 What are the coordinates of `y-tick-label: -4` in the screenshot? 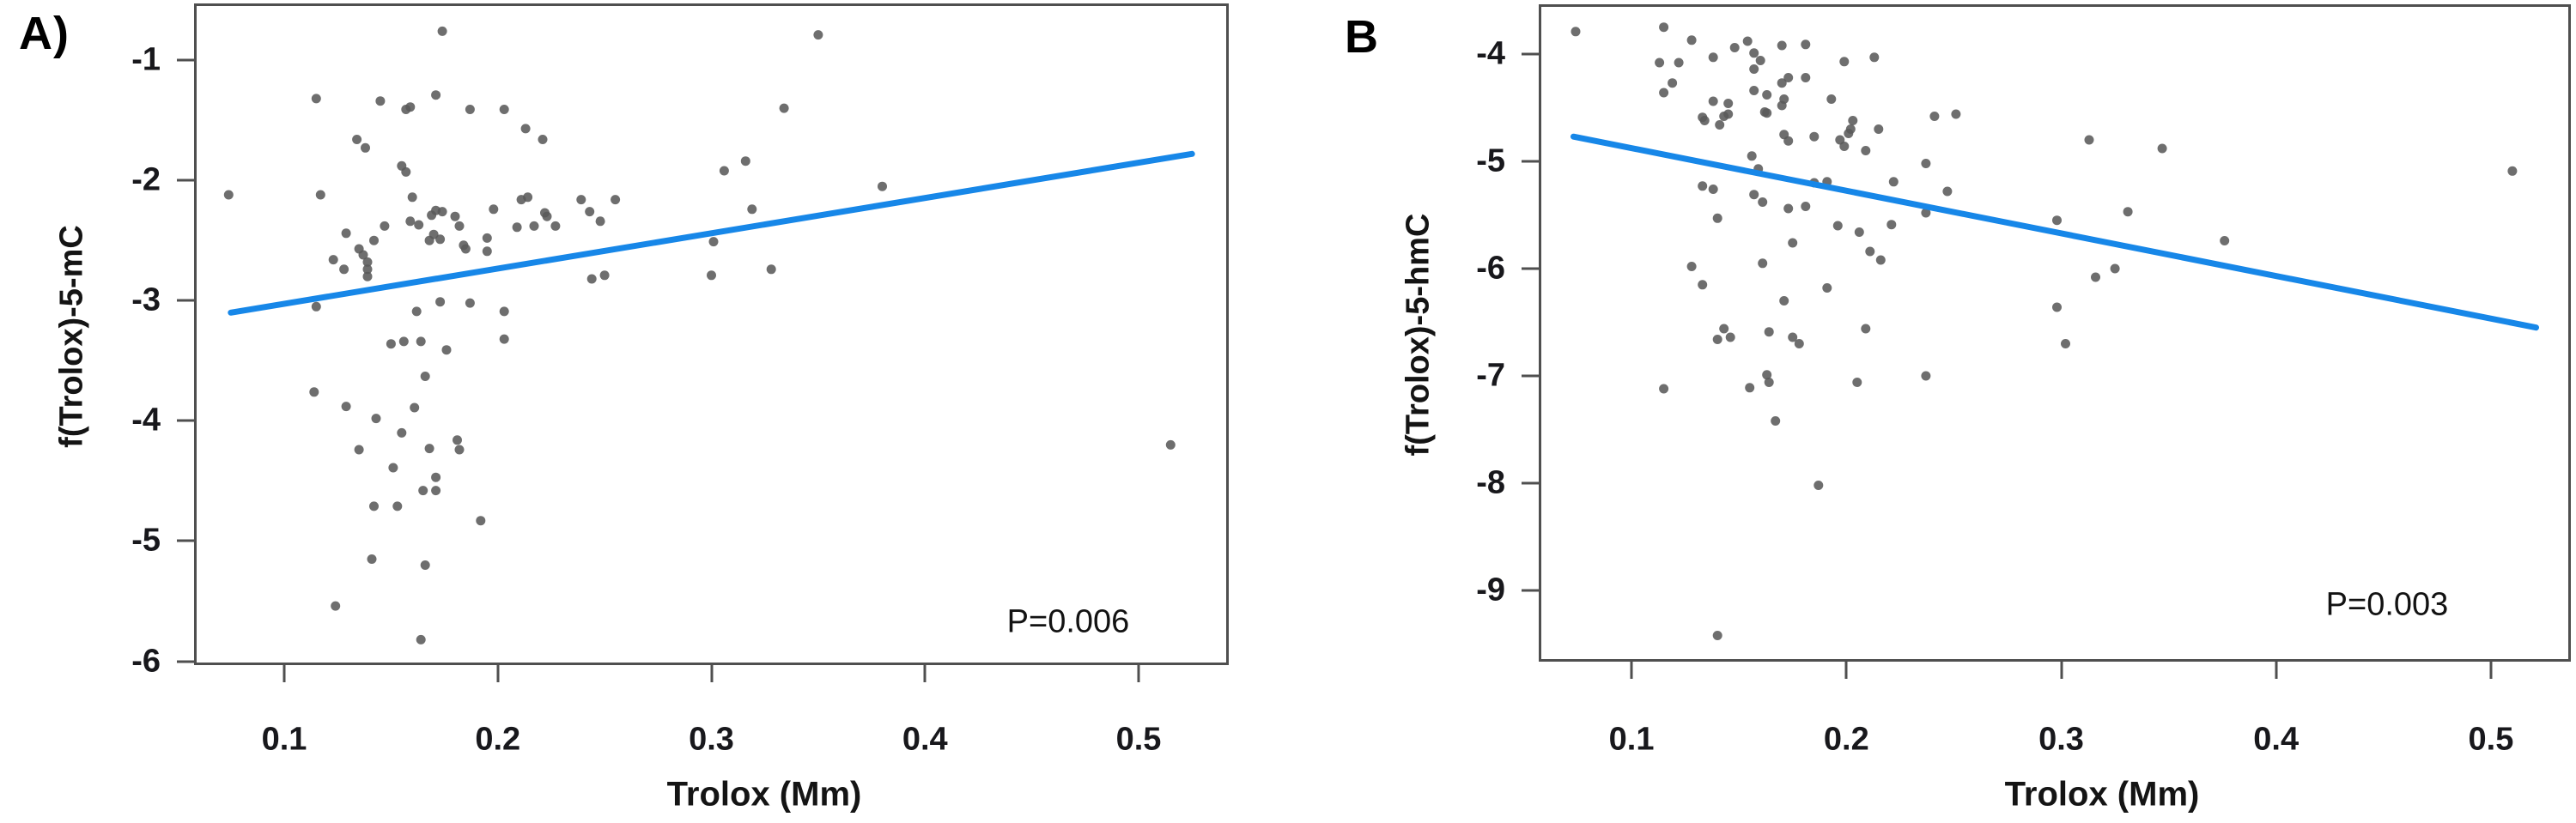 It's located at (1491, 53).